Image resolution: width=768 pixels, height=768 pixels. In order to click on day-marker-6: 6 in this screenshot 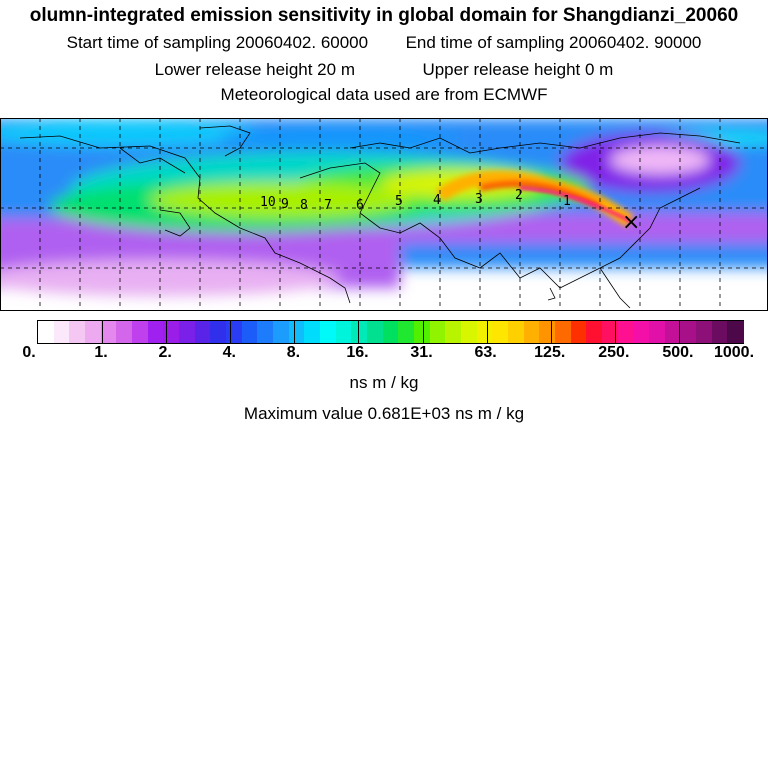, I will do `click(360, 205)`.